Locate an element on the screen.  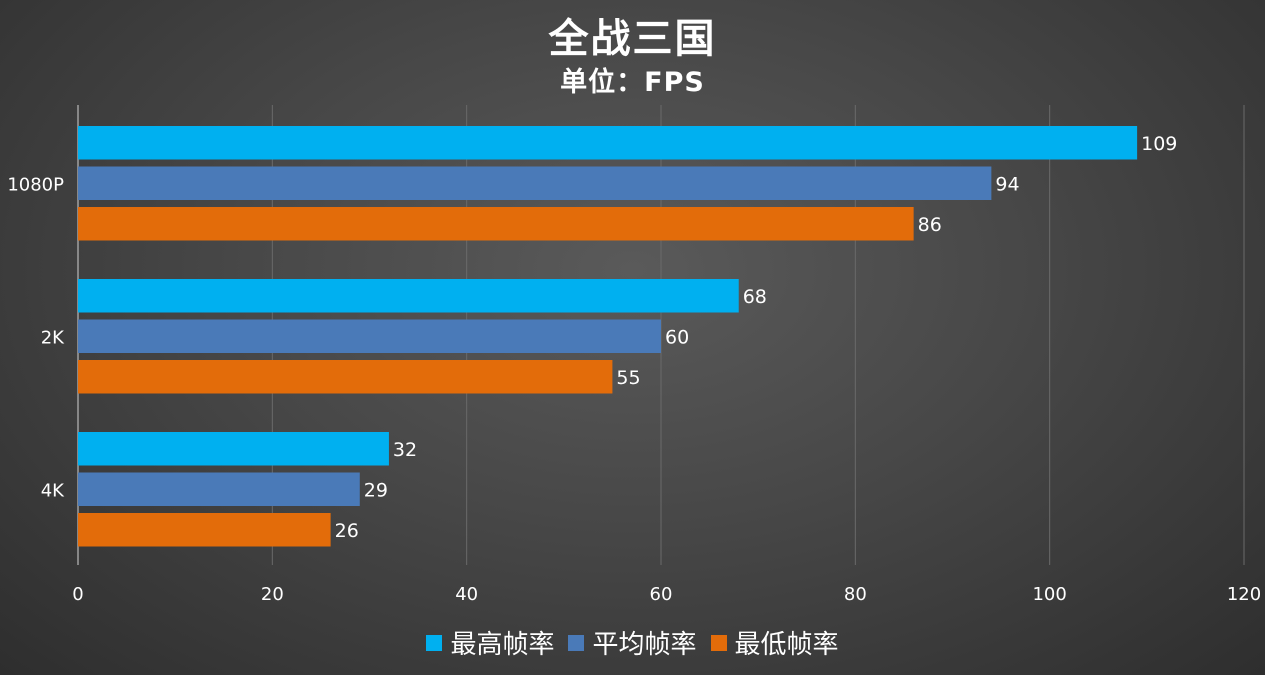
legend-swatch-min is located at coordinates (718, 642).